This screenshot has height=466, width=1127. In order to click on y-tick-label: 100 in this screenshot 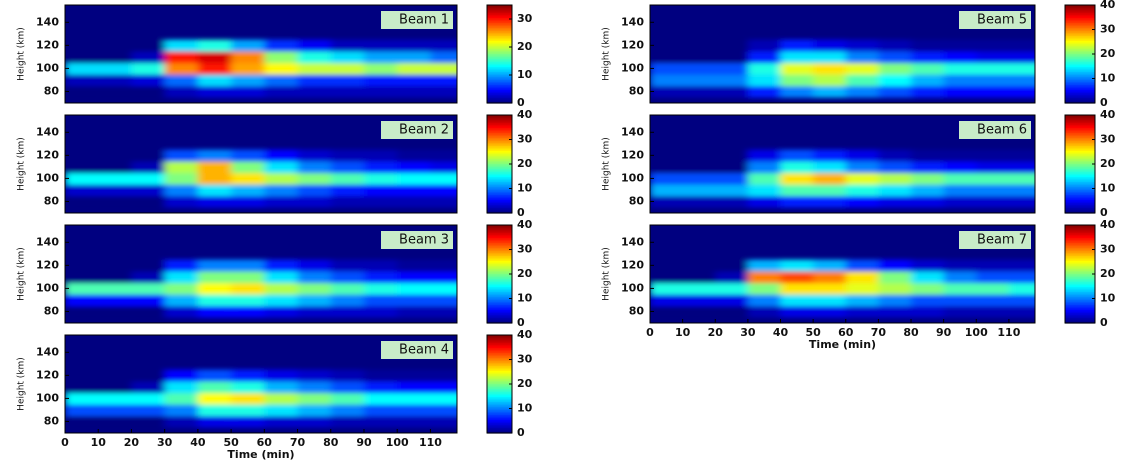, I will do `click(47, 177)`.